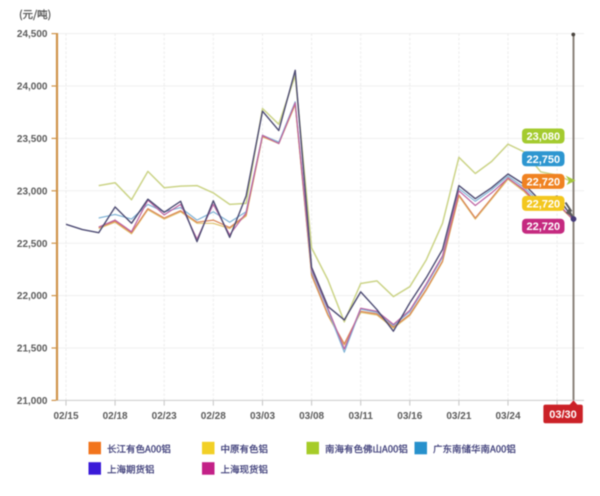  What do you see at coordinates (360, 416) in the screenshot?
I see `svg-text: 03/11` at bounding box center [360, 416].